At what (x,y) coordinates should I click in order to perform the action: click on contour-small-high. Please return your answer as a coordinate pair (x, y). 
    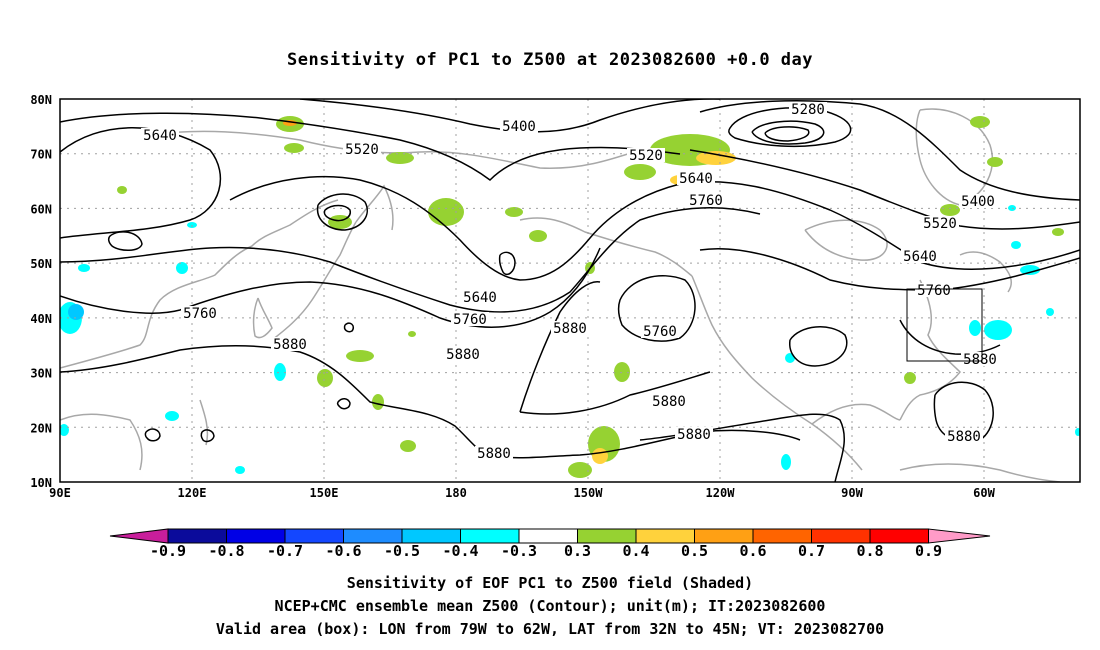
    Looking at the image, I should click on (207, 436).